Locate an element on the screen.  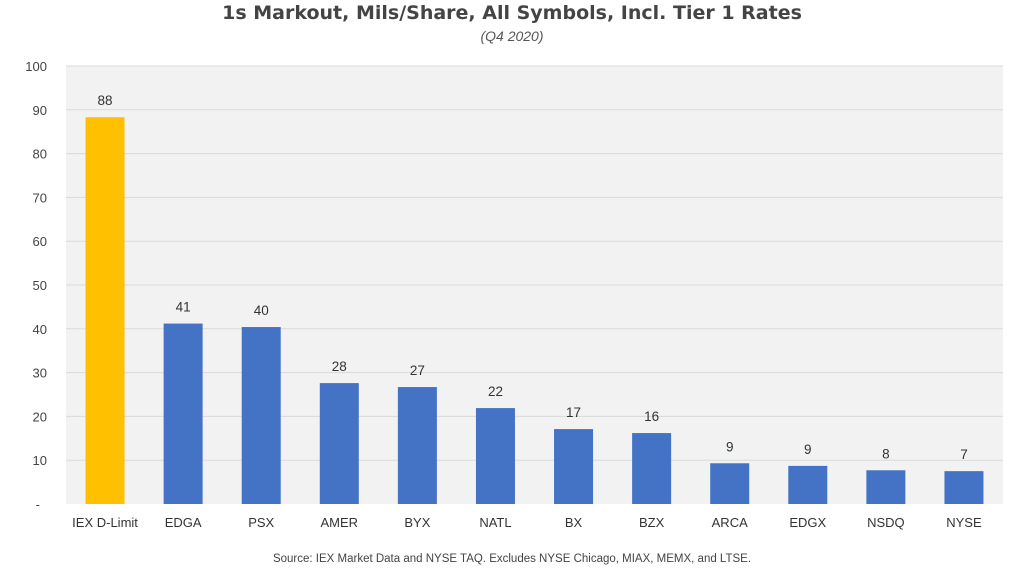
data-label: 16 is located at coordinates (651, 416).